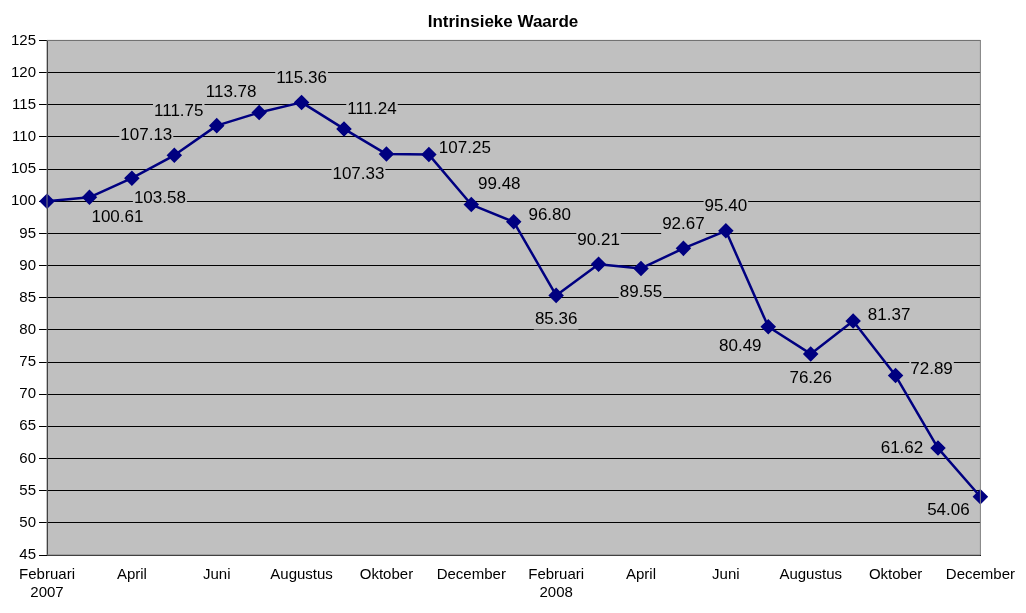 This screenshot has width=1026, height=613. What do you see at coordinates (948, 510) in the screenshot?
I see `data-label: 54.06` at bounding box center [948, 510].